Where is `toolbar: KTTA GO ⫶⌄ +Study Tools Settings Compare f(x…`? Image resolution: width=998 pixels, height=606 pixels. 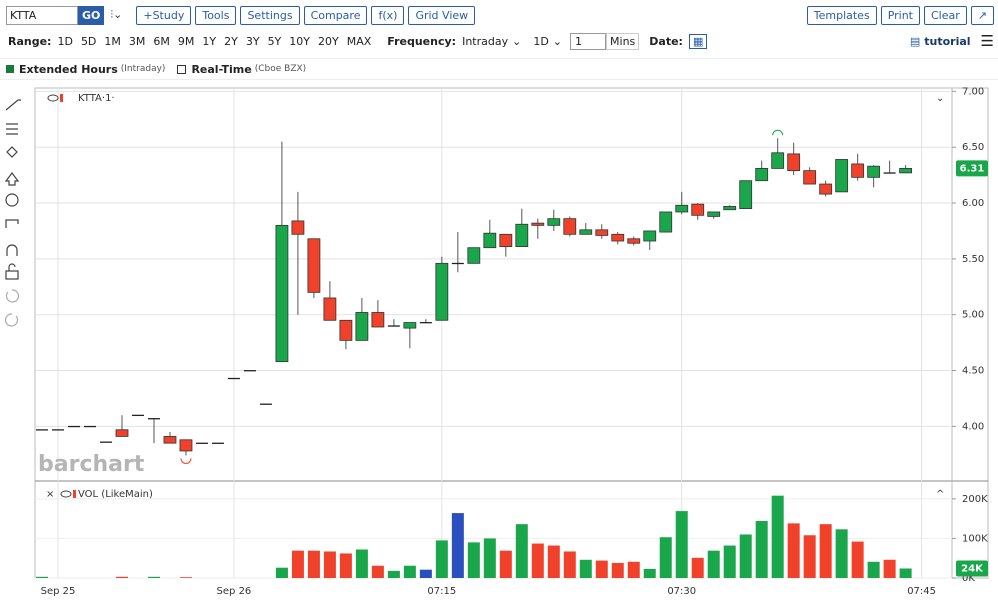 toolbar: KTTA GO ⫶⌄ +Study Tools Settings Compare f(x… is located at coordinates (499, 15).